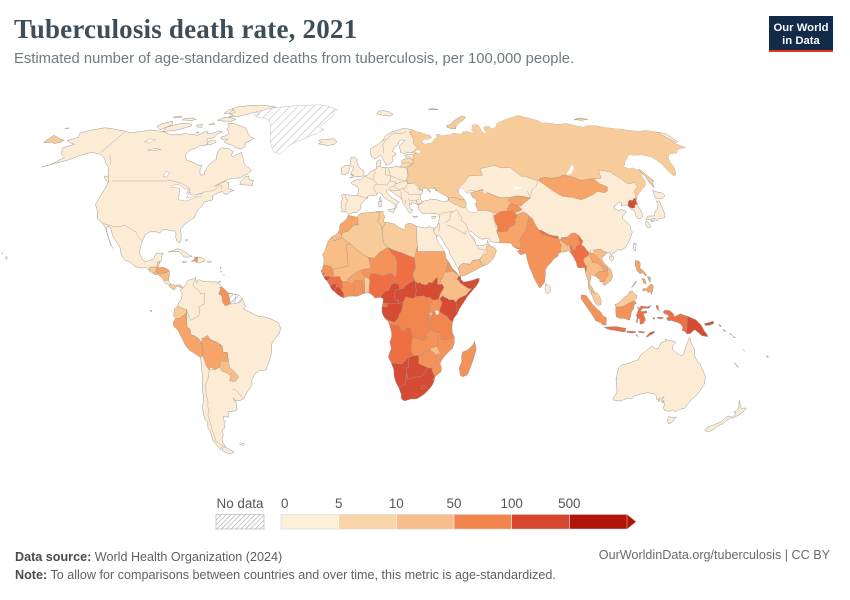  Describe the element at coordinates (240, 503) in the screenshot. I see `svg-text: No data` at that location.